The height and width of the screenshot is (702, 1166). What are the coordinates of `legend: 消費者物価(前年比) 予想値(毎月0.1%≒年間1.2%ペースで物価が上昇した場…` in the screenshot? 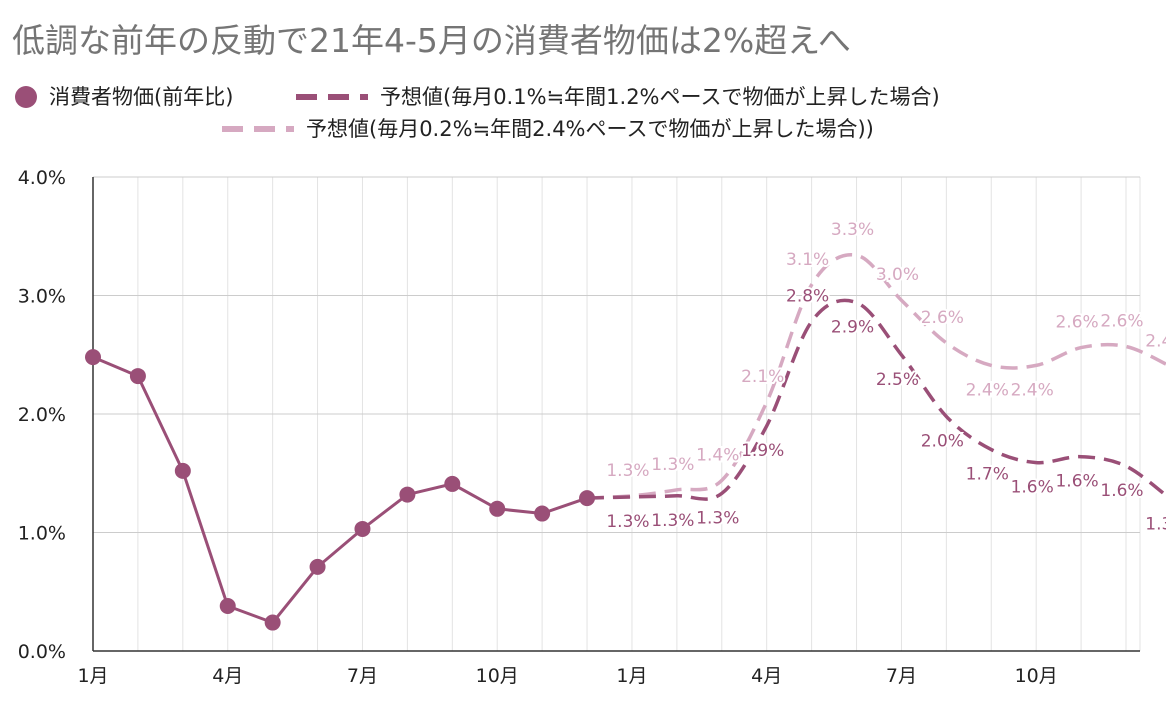 It's located at (477, 113).